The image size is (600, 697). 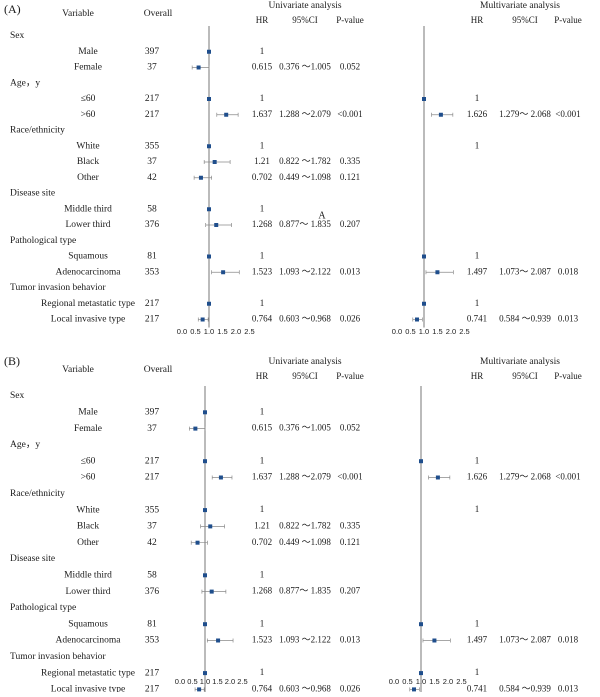 What do you see at coordinates (88, 461) in the screenshot?
I see `row-label: ≤60` at bounding box center [88, 461].